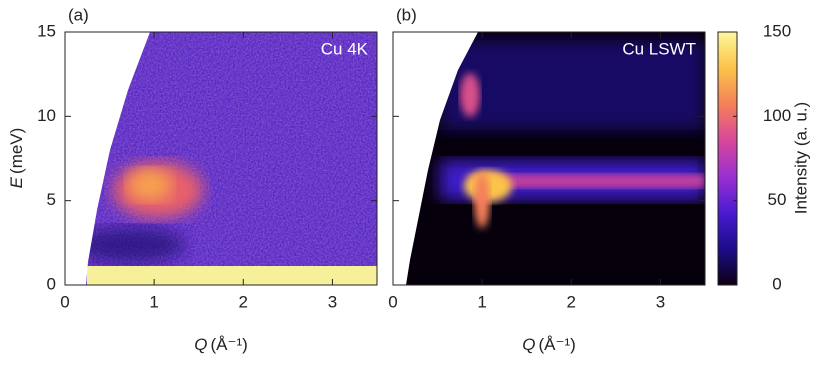 The image size is (821, 365). I want to click on panel-label: (a), so click(78, 14).